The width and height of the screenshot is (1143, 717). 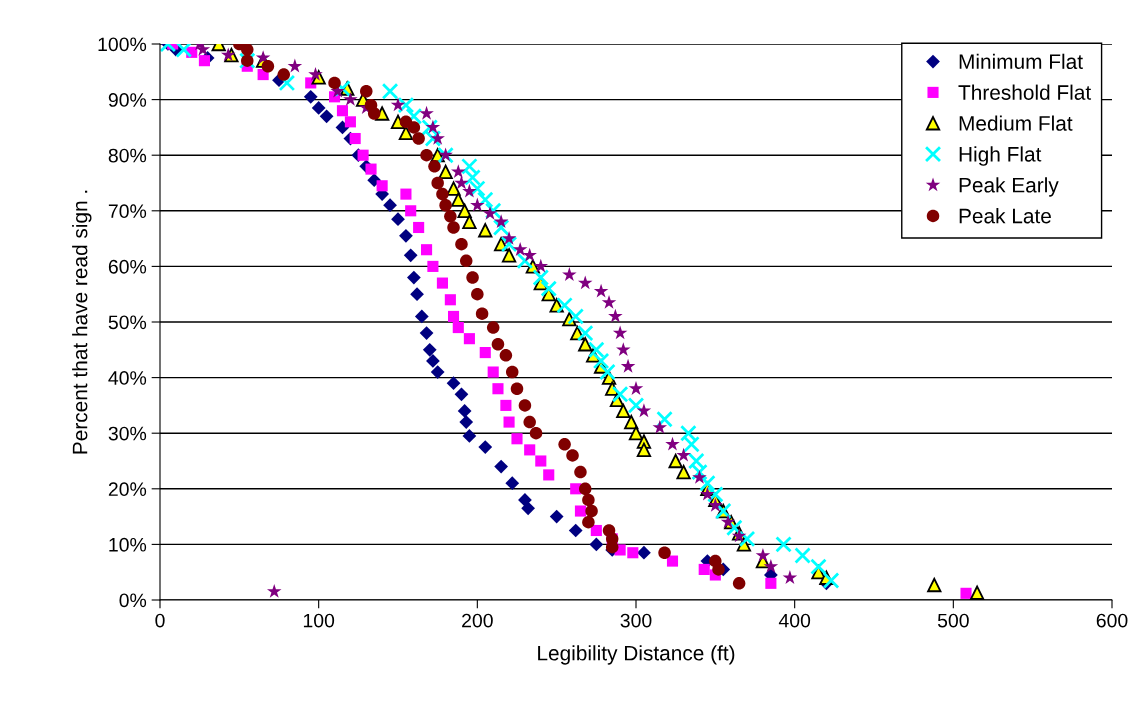 I want to click on x-tick-label: 100, so click(x=319, y=620).